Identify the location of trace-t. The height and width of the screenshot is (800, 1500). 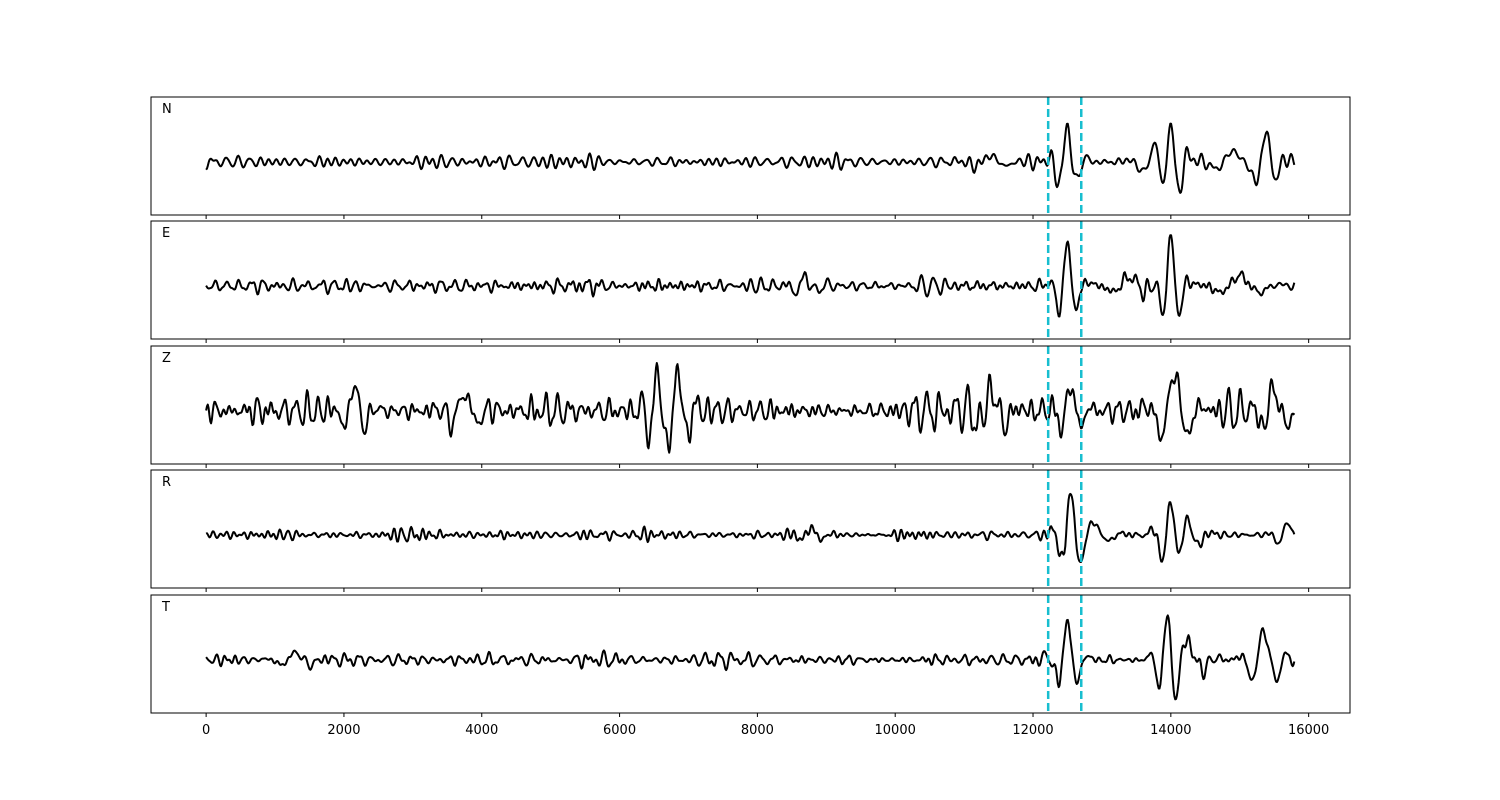
(750, 657).